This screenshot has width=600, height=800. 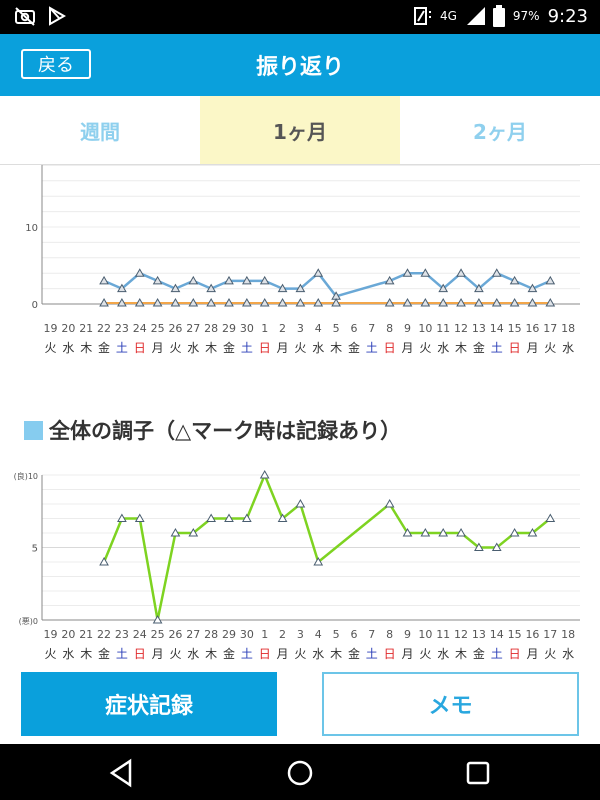 I want to click on x-tick-day: 16, so click(x=532, y=634).